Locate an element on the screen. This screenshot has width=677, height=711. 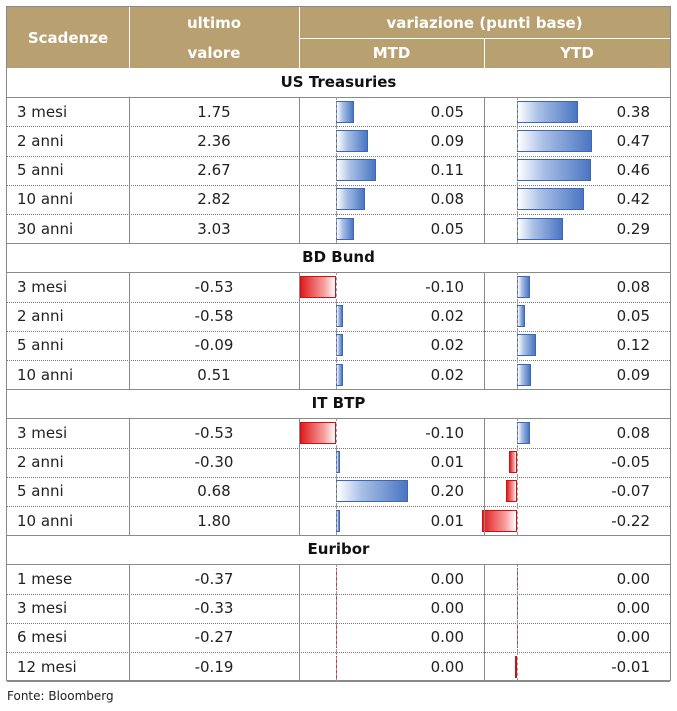
last-value: -0.27 is located at coordinates (214, 637).